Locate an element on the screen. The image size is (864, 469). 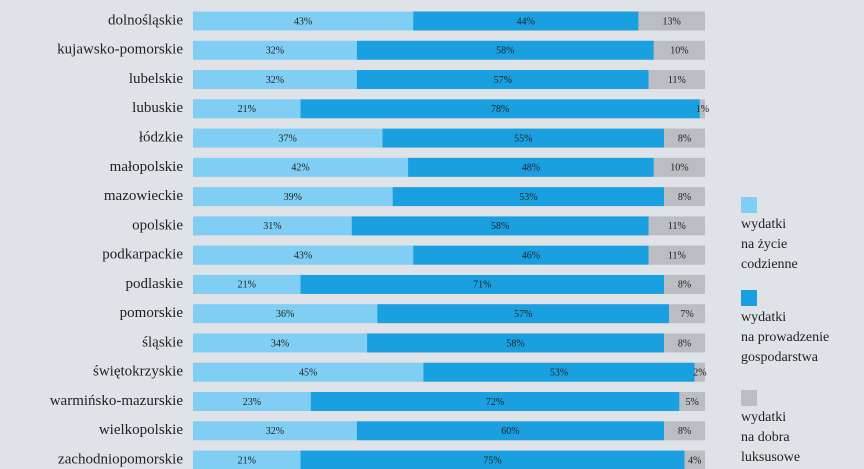
value-label: 48% is located at coordinates (531, 168).